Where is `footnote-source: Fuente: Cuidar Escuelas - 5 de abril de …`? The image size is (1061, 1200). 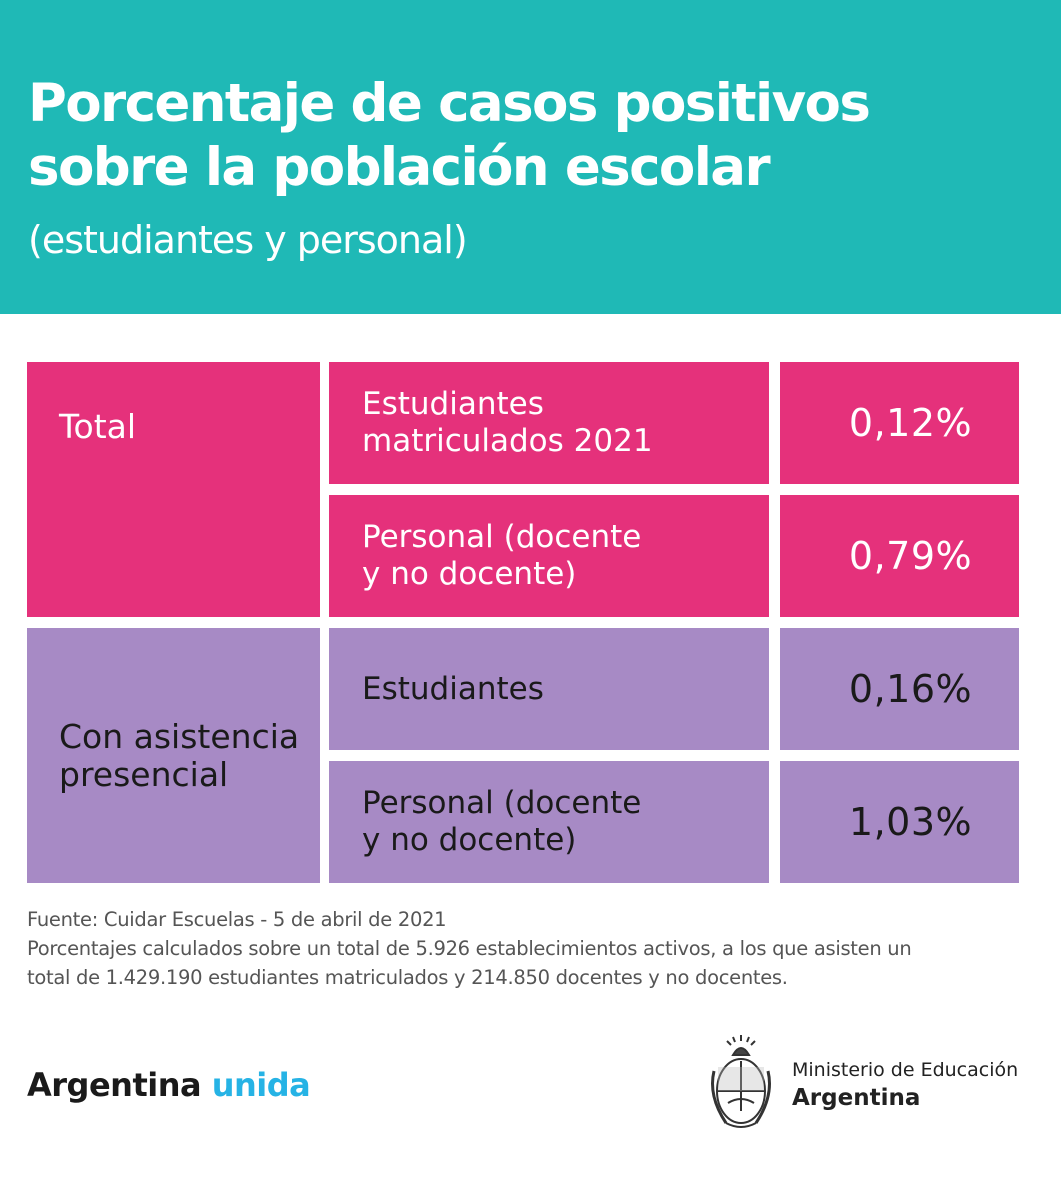
footnote-source: Fuente: Cuidar Escuelas - 5 de abril de … is located at coordinates (237, 919).